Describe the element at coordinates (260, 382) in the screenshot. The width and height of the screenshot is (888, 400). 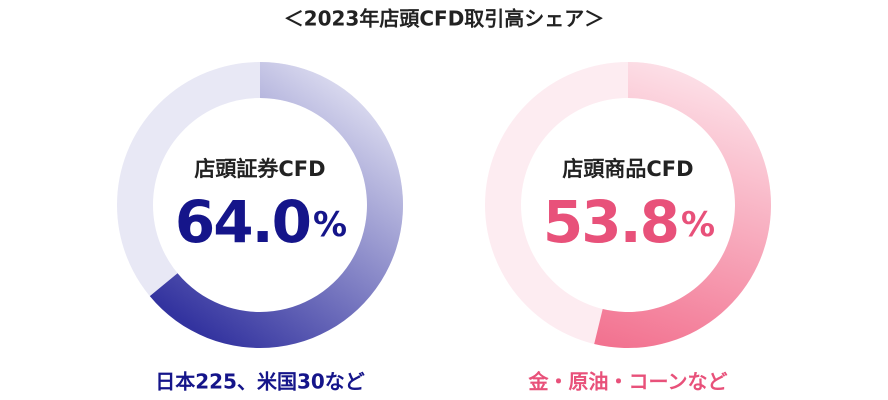
I see `caption: 日本225、米国30など` at that location.